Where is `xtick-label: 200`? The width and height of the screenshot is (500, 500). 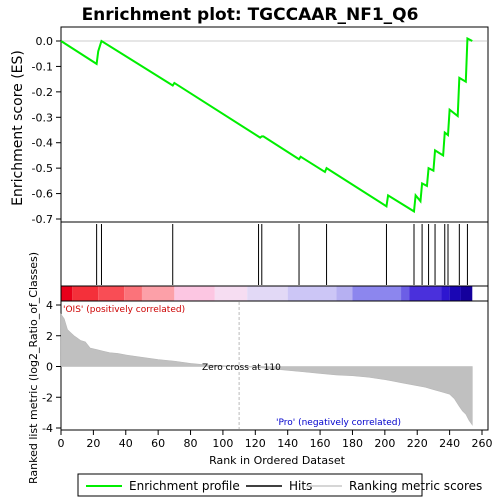 xtick-label: 200 is located at coordinates (384, 443).